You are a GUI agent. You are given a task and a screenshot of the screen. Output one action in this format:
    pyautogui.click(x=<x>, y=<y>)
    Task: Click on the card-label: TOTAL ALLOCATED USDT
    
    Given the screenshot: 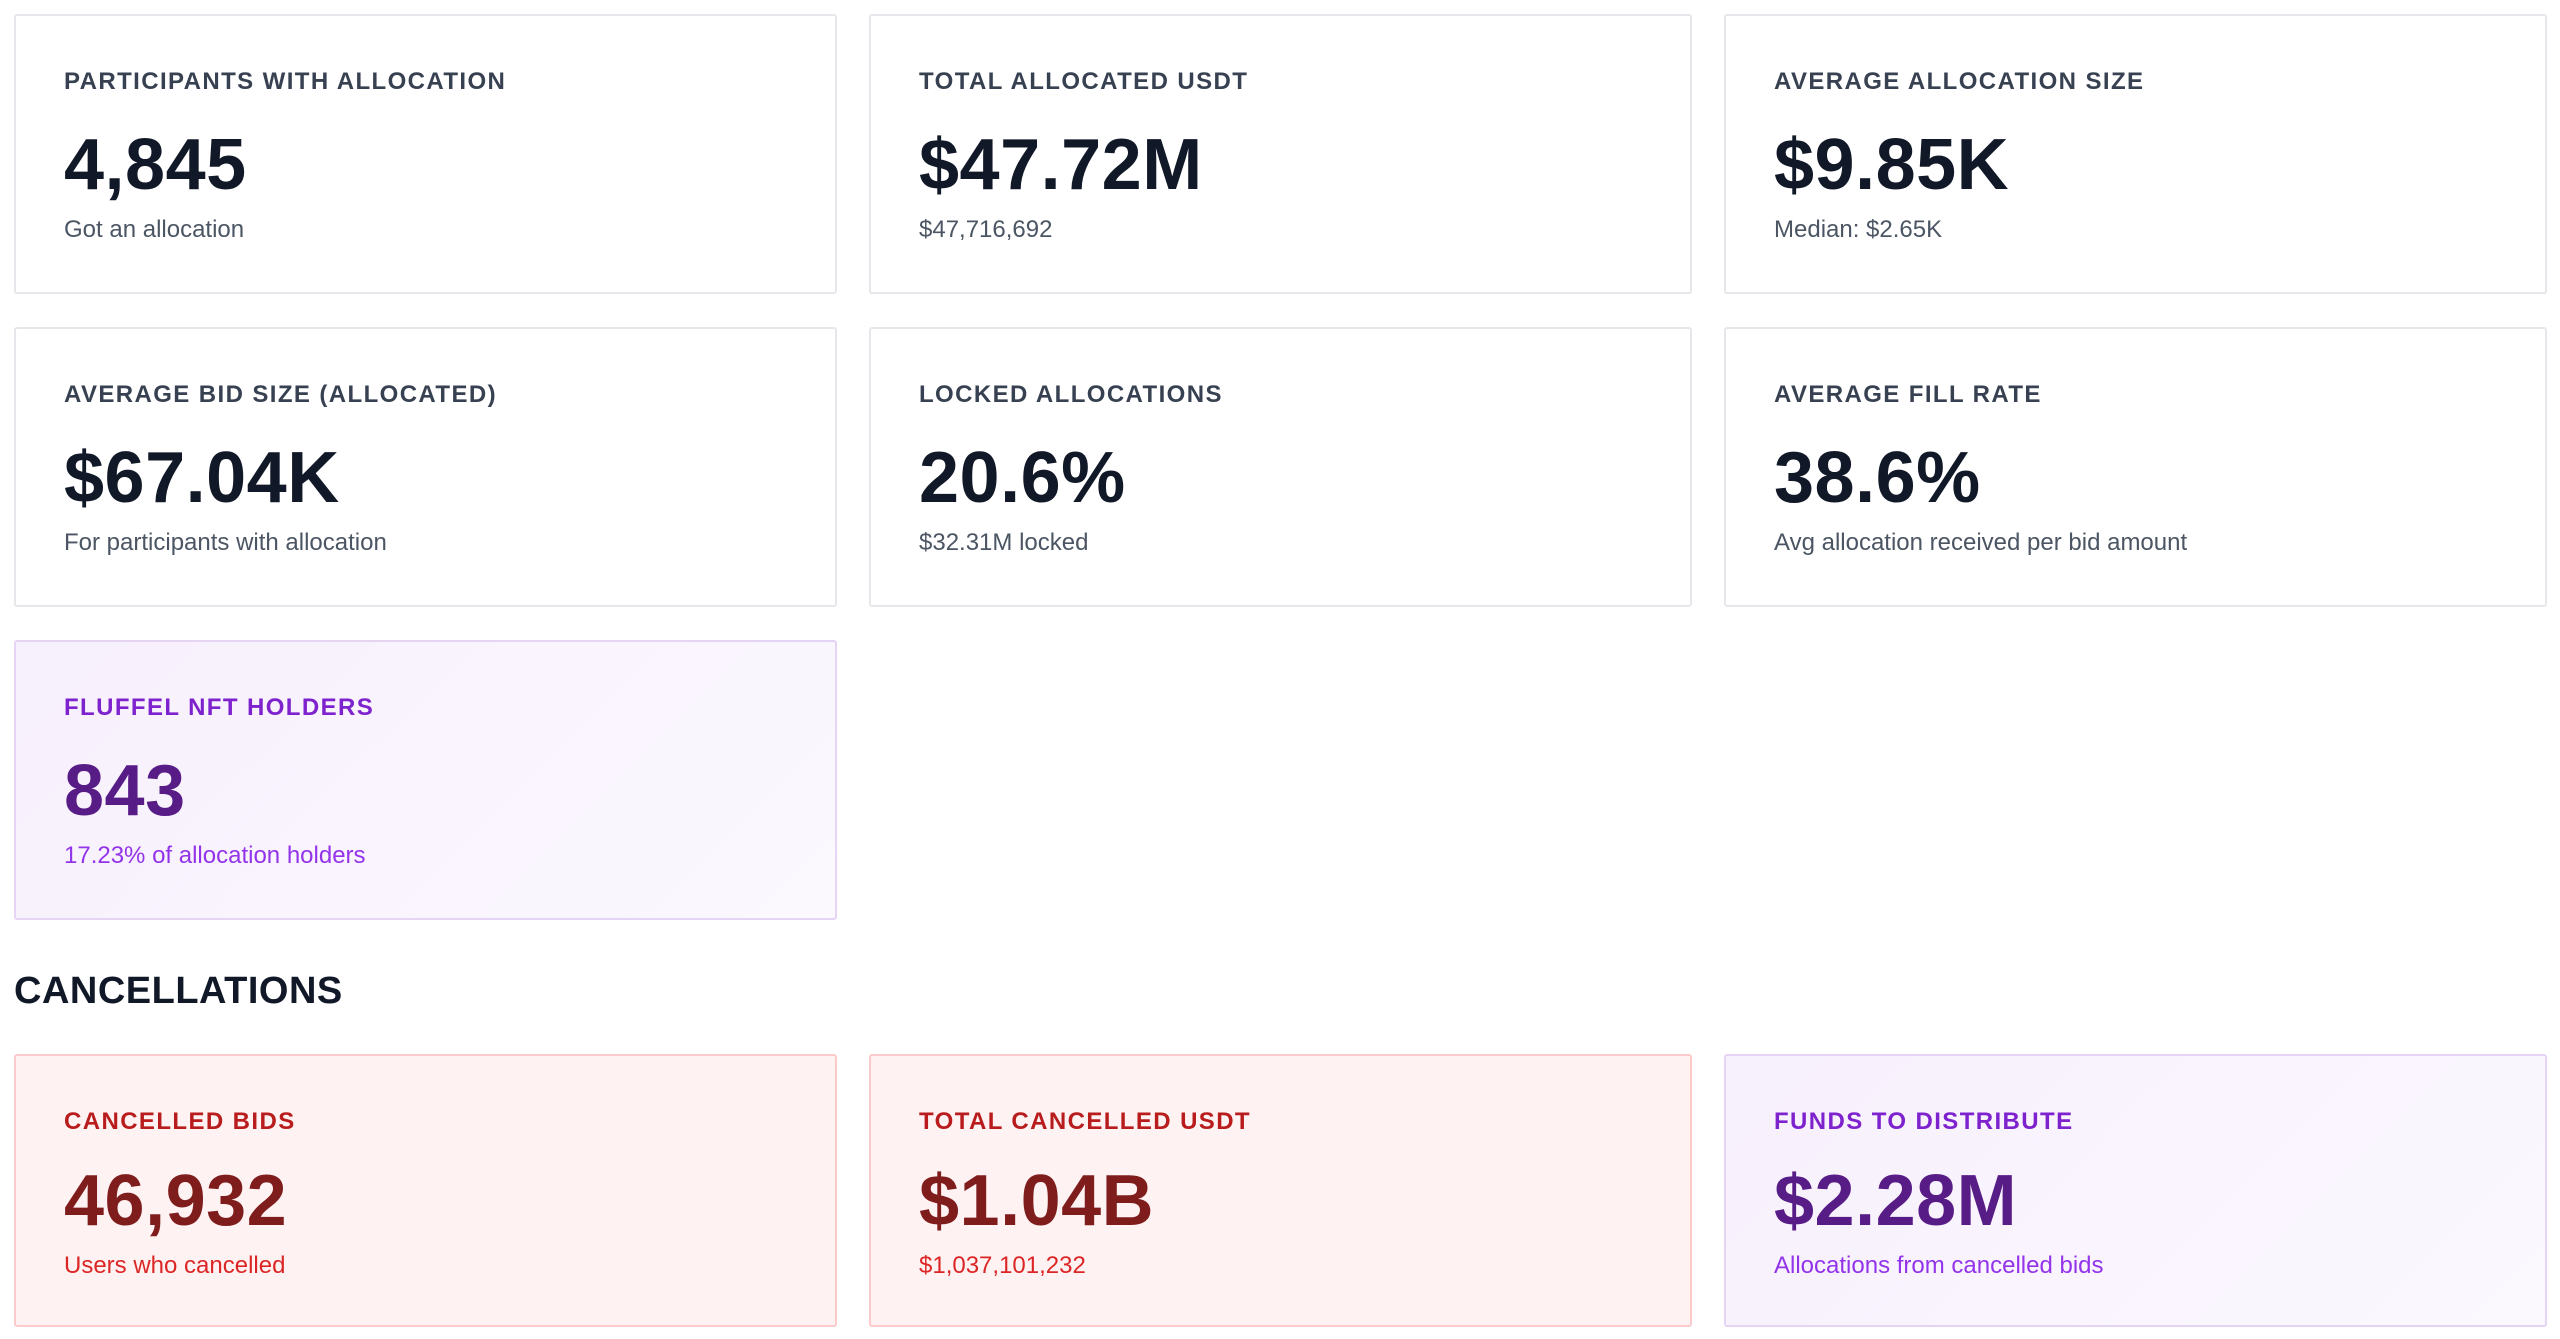 What is the action you would take?
    pyautogui.click(x=1084, y=81)
    